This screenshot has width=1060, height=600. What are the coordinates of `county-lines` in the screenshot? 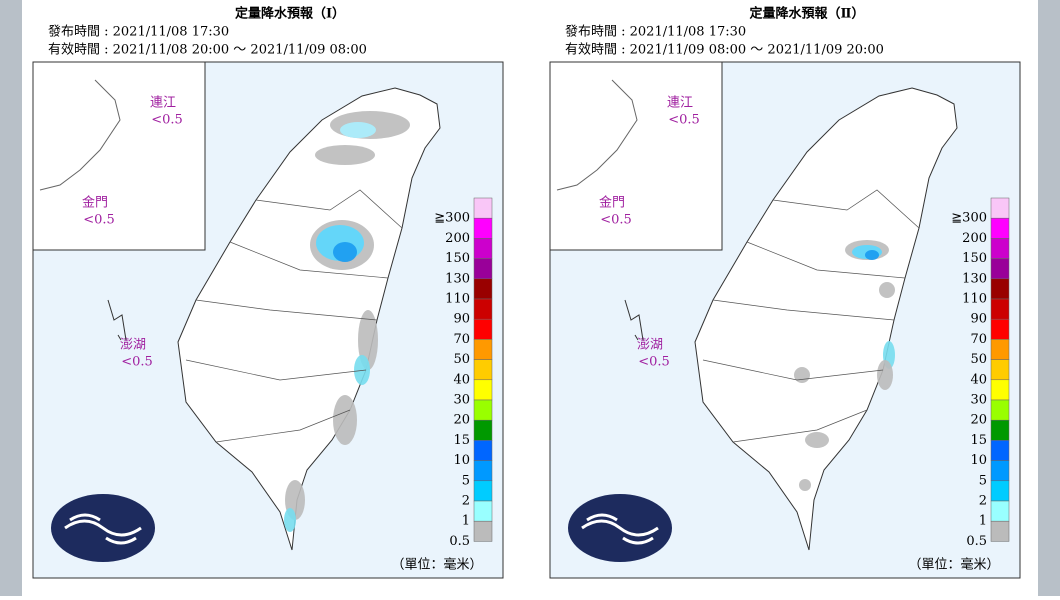 It's located at (811, 316).